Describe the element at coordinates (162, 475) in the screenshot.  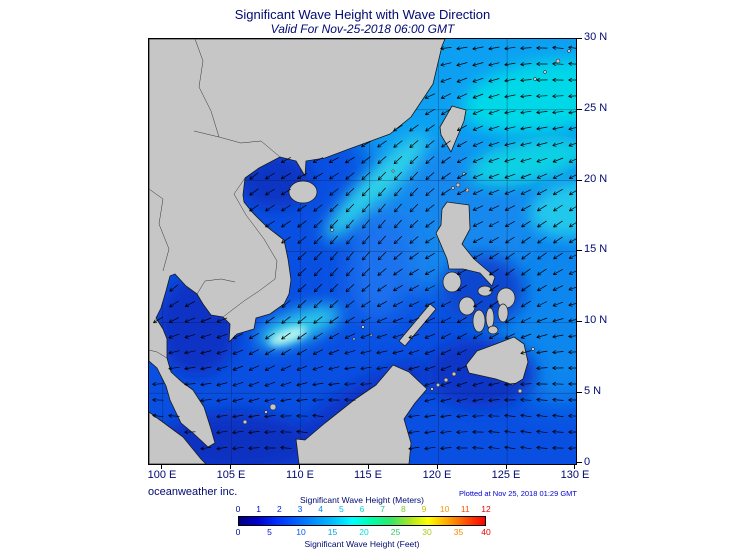
I see `lon-label-100e: 100 E` at that location.